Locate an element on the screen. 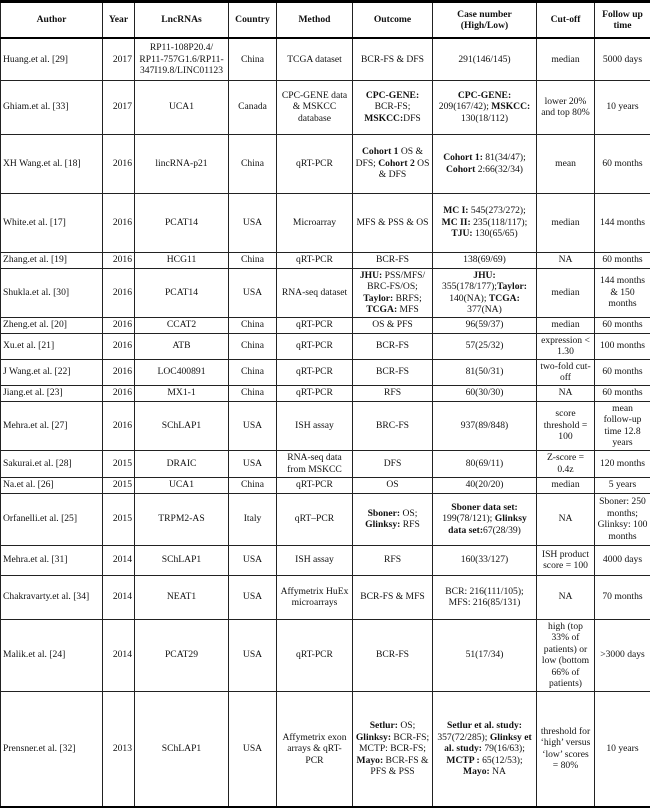 This screenshot has height=808, width=650. cell-text-segment: Cohort is located at coordinates (460, 169).